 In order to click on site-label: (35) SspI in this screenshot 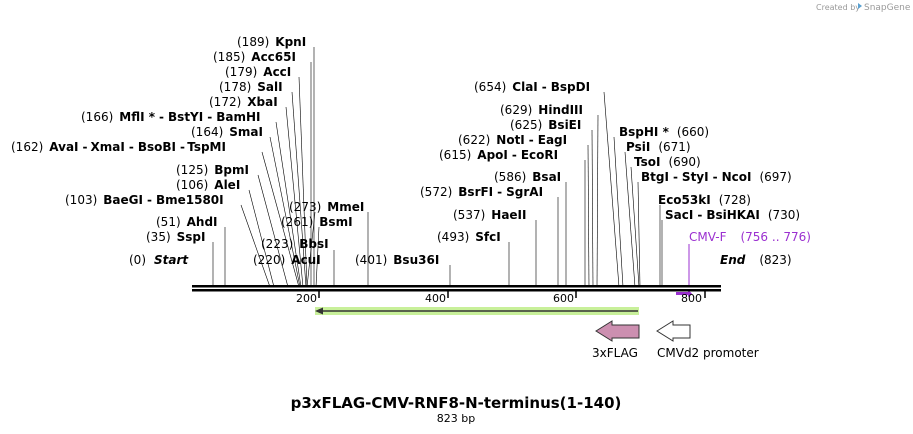, I will do `click(175, 237)`.